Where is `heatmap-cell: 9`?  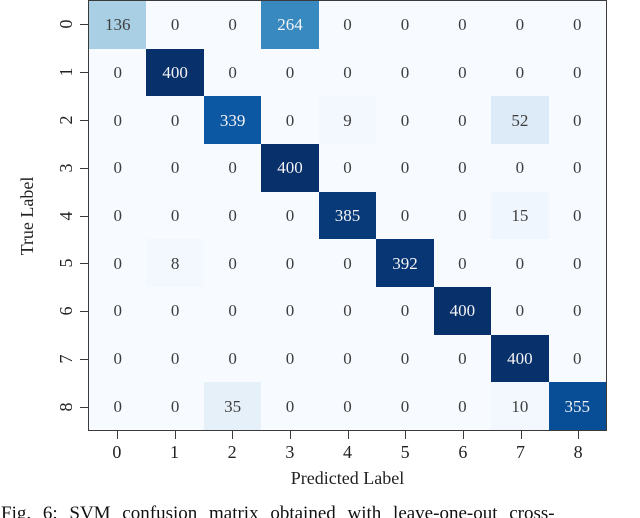 heatmap-cell: 9 is located at coordinates (347, 120).